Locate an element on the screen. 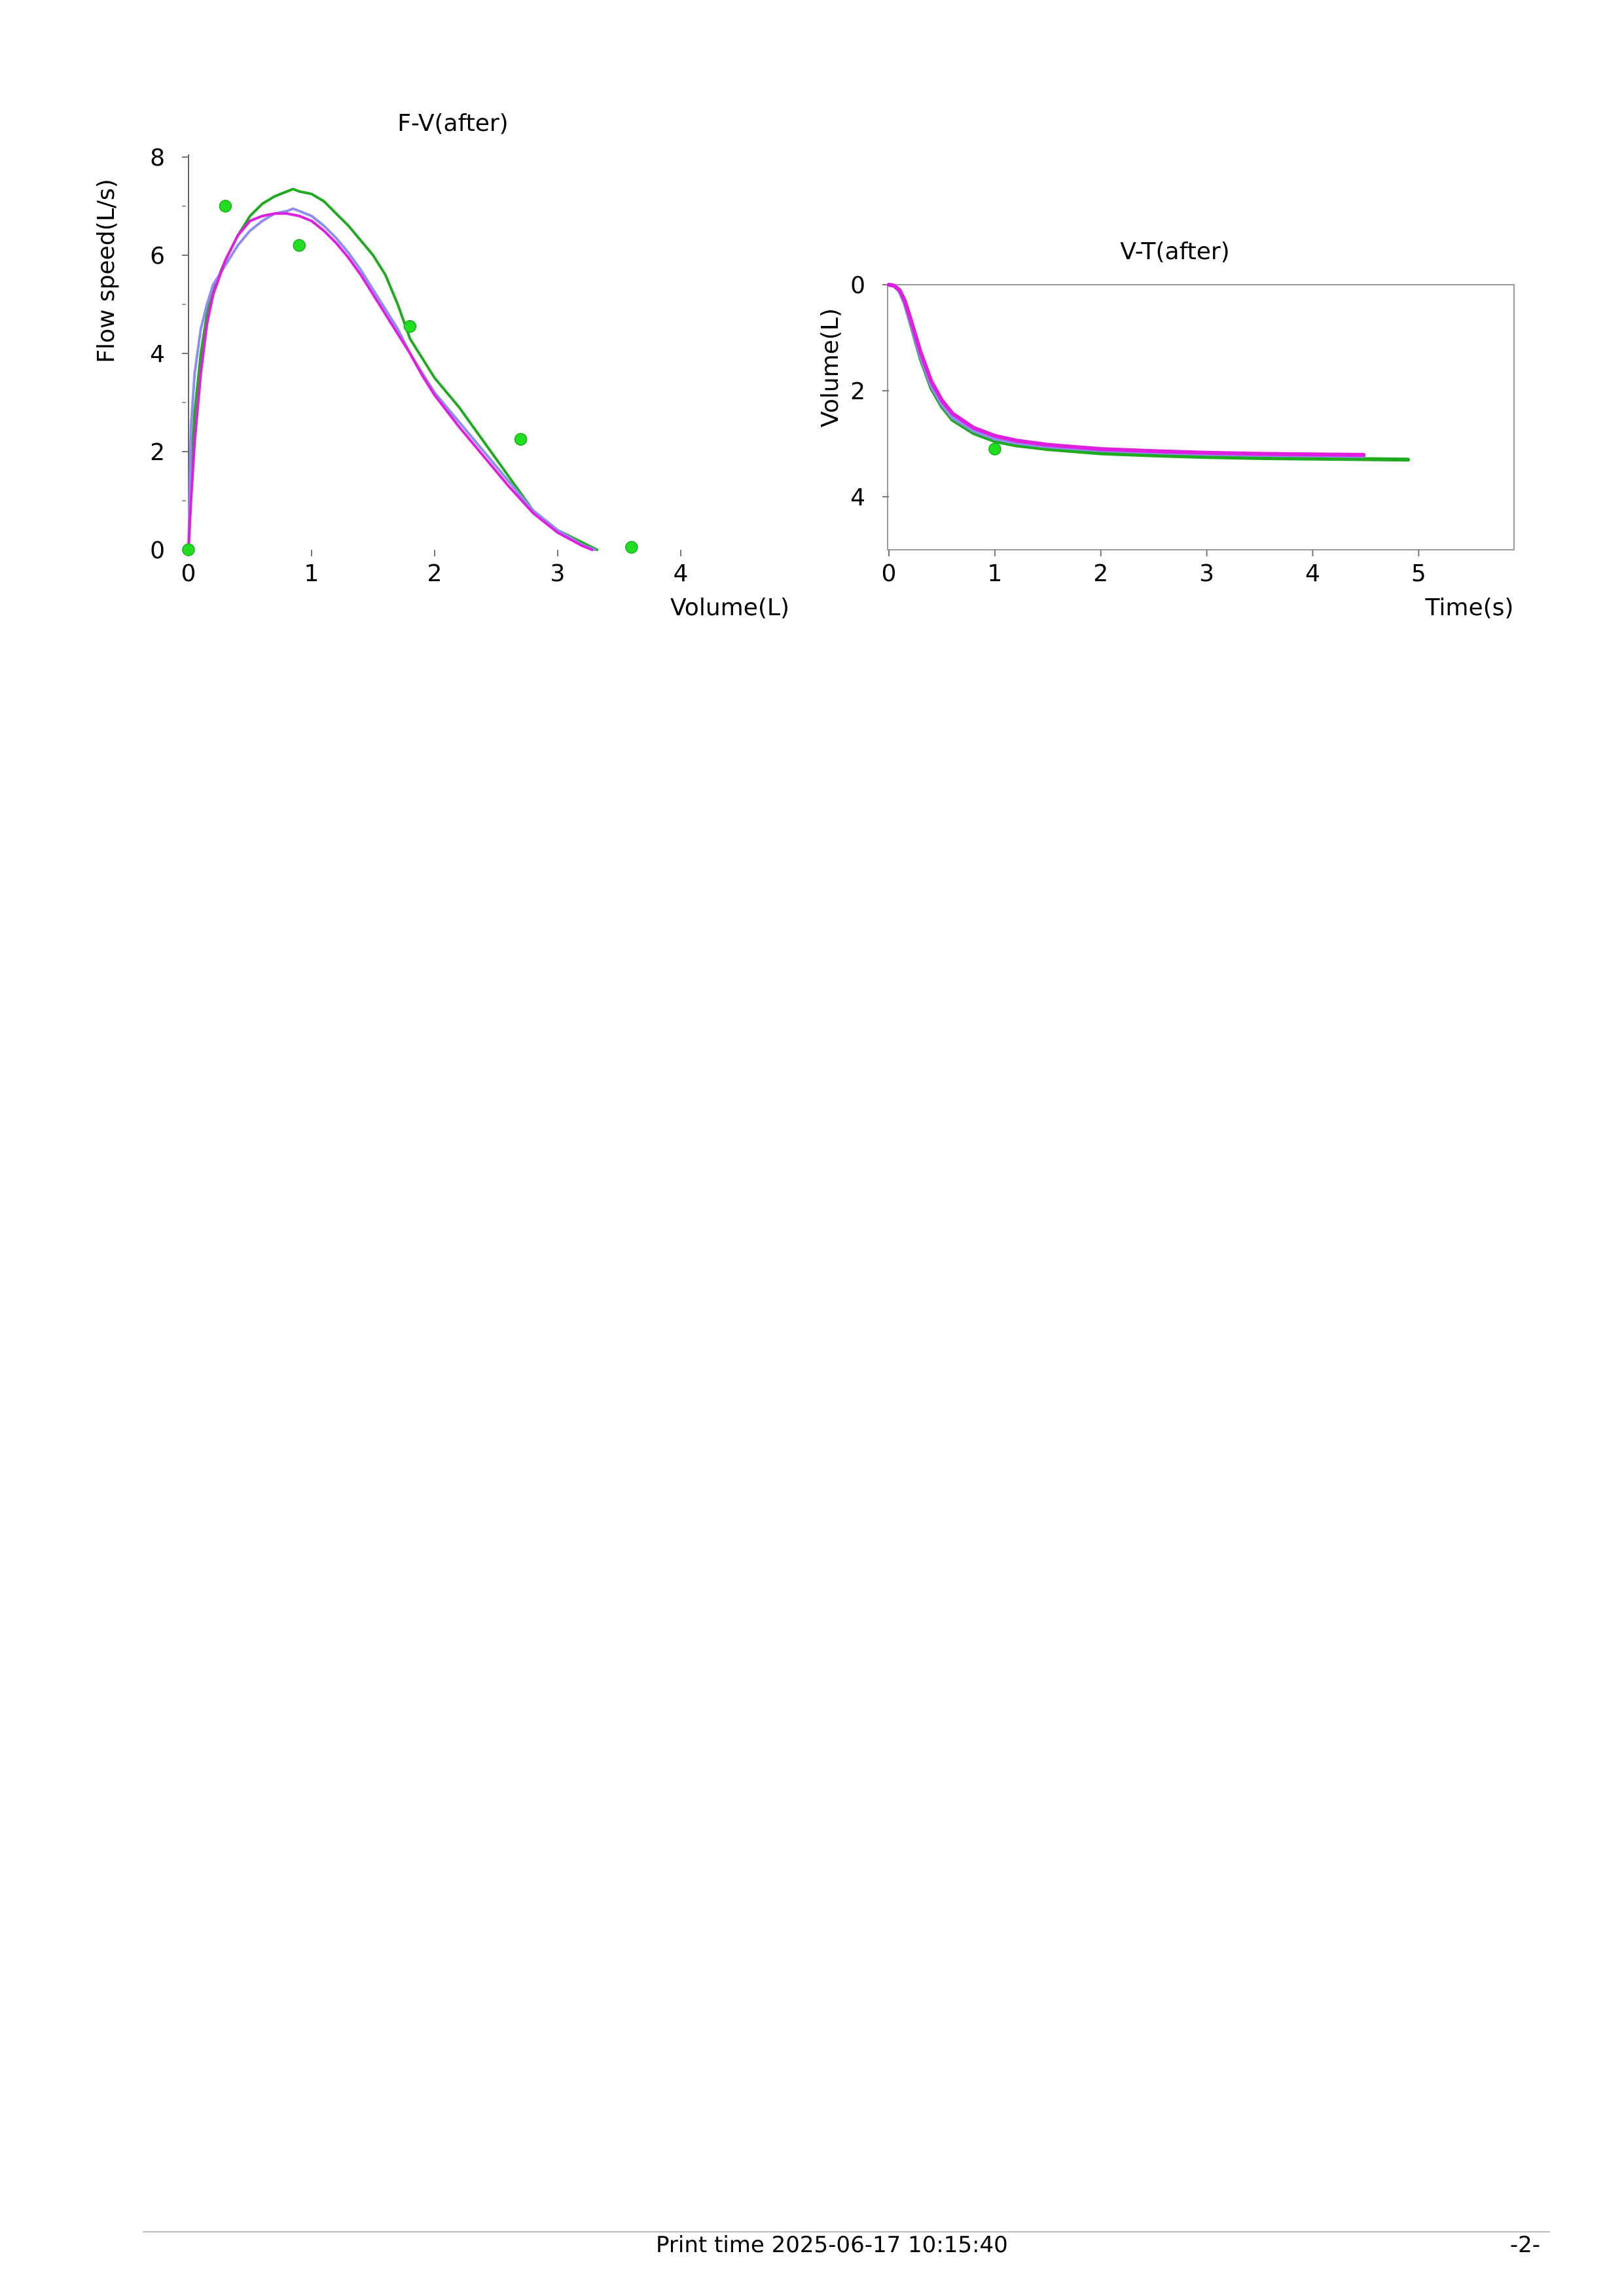 This screenshot has width=1624, height=2296. fv-x-axis-label: Volume(L) is located at coordinates (729, 607).